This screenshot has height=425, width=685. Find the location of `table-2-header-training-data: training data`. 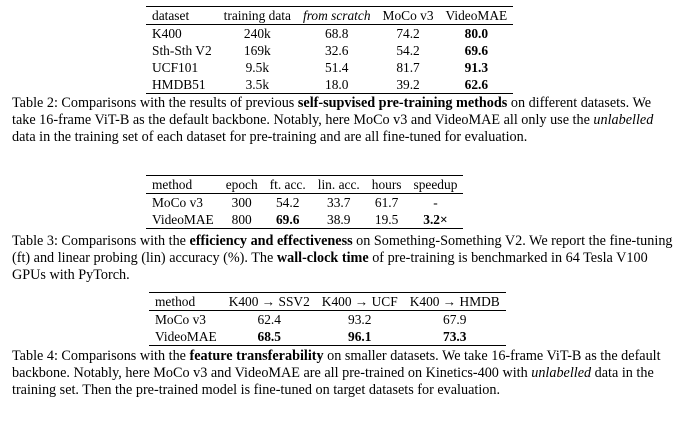

table-2-header-training-data: training data is located at coordinates (257, 15).